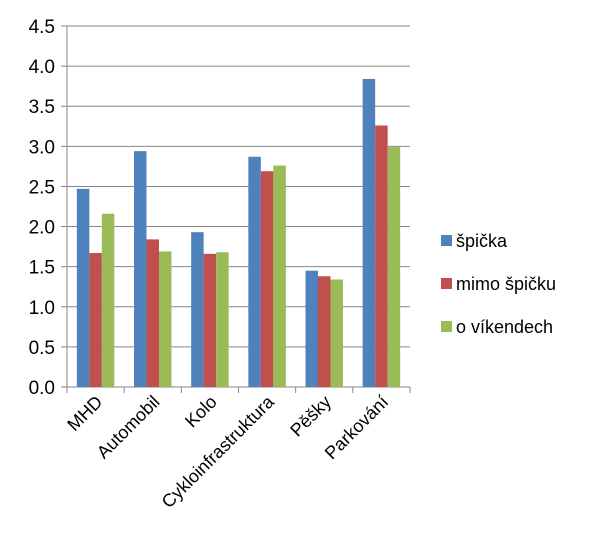 The image size is (597, 548). Describe the element at coordinates (218, 451) in the screenshot. I see `x-category-label: Cykloinfrastruktura` at that location.